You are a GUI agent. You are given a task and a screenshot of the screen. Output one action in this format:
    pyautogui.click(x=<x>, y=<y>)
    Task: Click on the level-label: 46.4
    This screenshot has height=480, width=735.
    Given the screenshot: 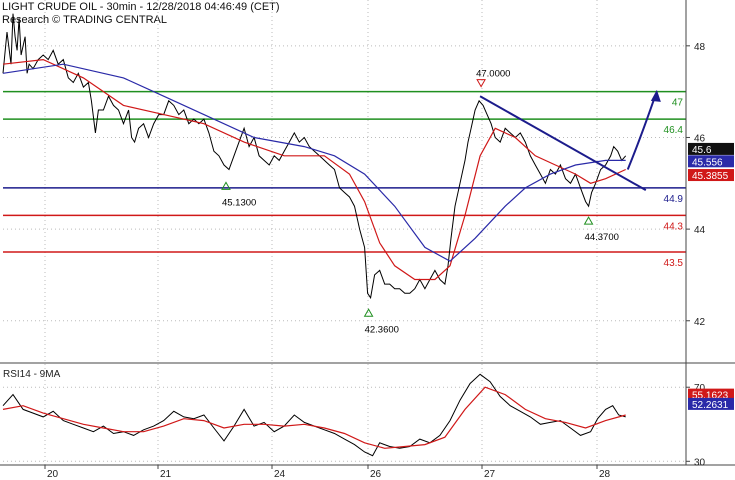 What is the action you would take?
    pyautogui.click(x=674, y=130)
    